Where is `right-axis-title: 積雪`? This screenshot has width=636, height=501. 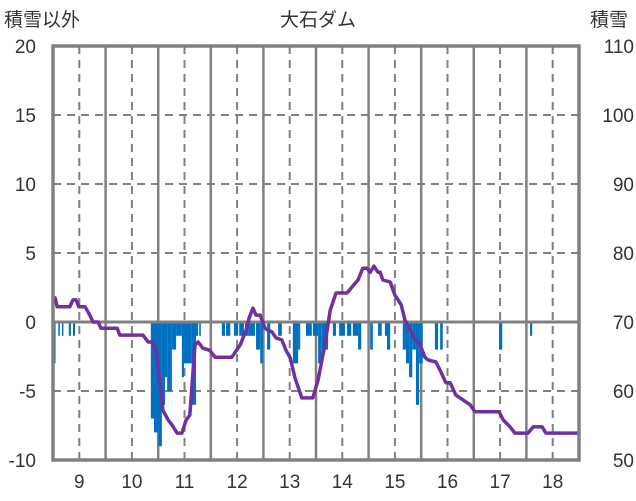
right-axis-title: 積雪 is located at coordinates (609, 20).